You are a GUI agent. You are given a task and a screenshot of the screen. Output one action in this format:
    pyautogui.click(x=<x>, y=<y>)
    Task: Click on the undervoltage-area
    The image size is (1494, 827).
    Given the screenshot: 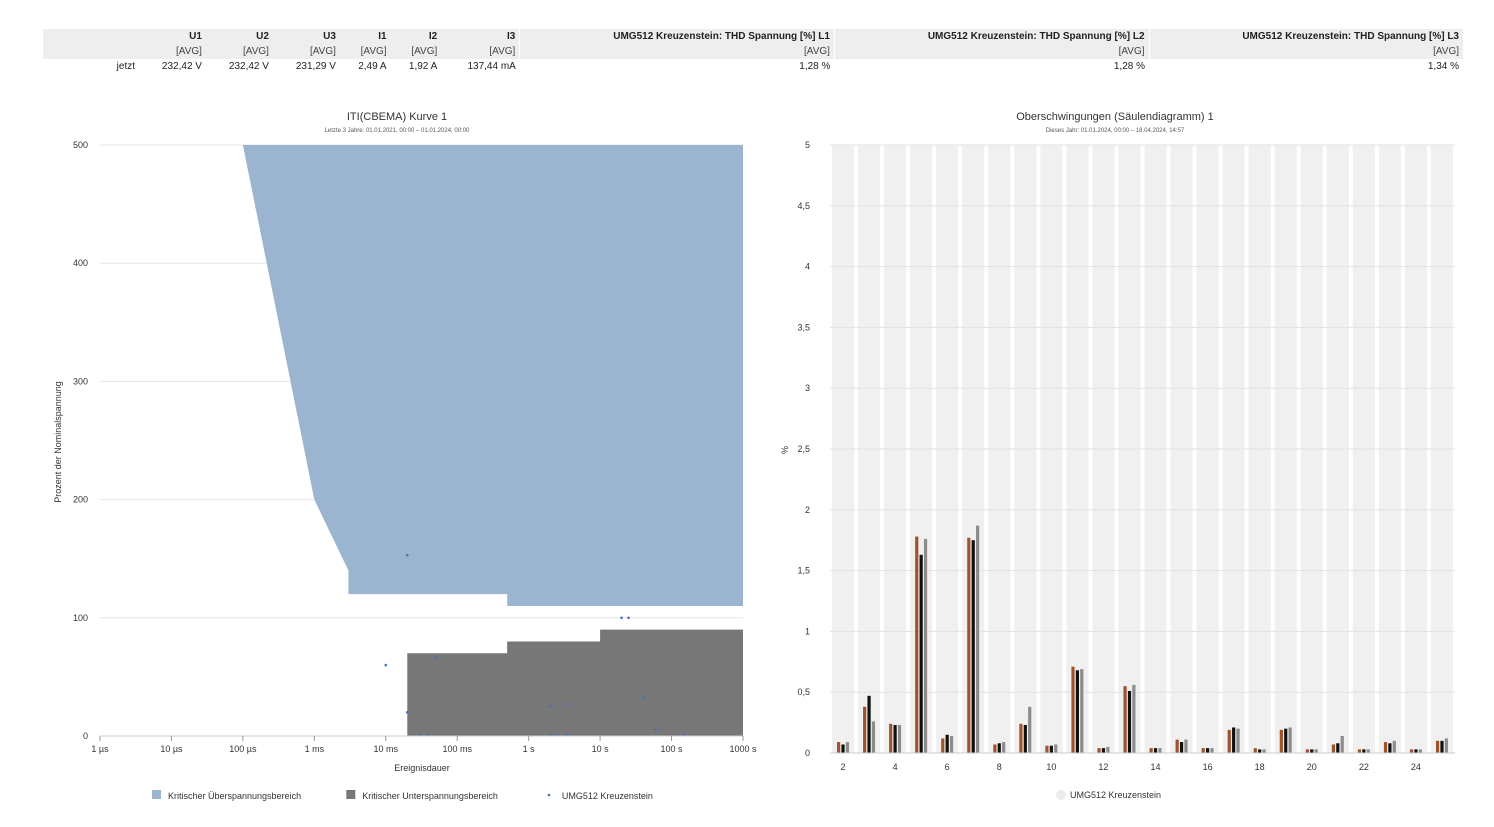 What is the action you would take?
    pyautogui.click(x=575, y=682)
    